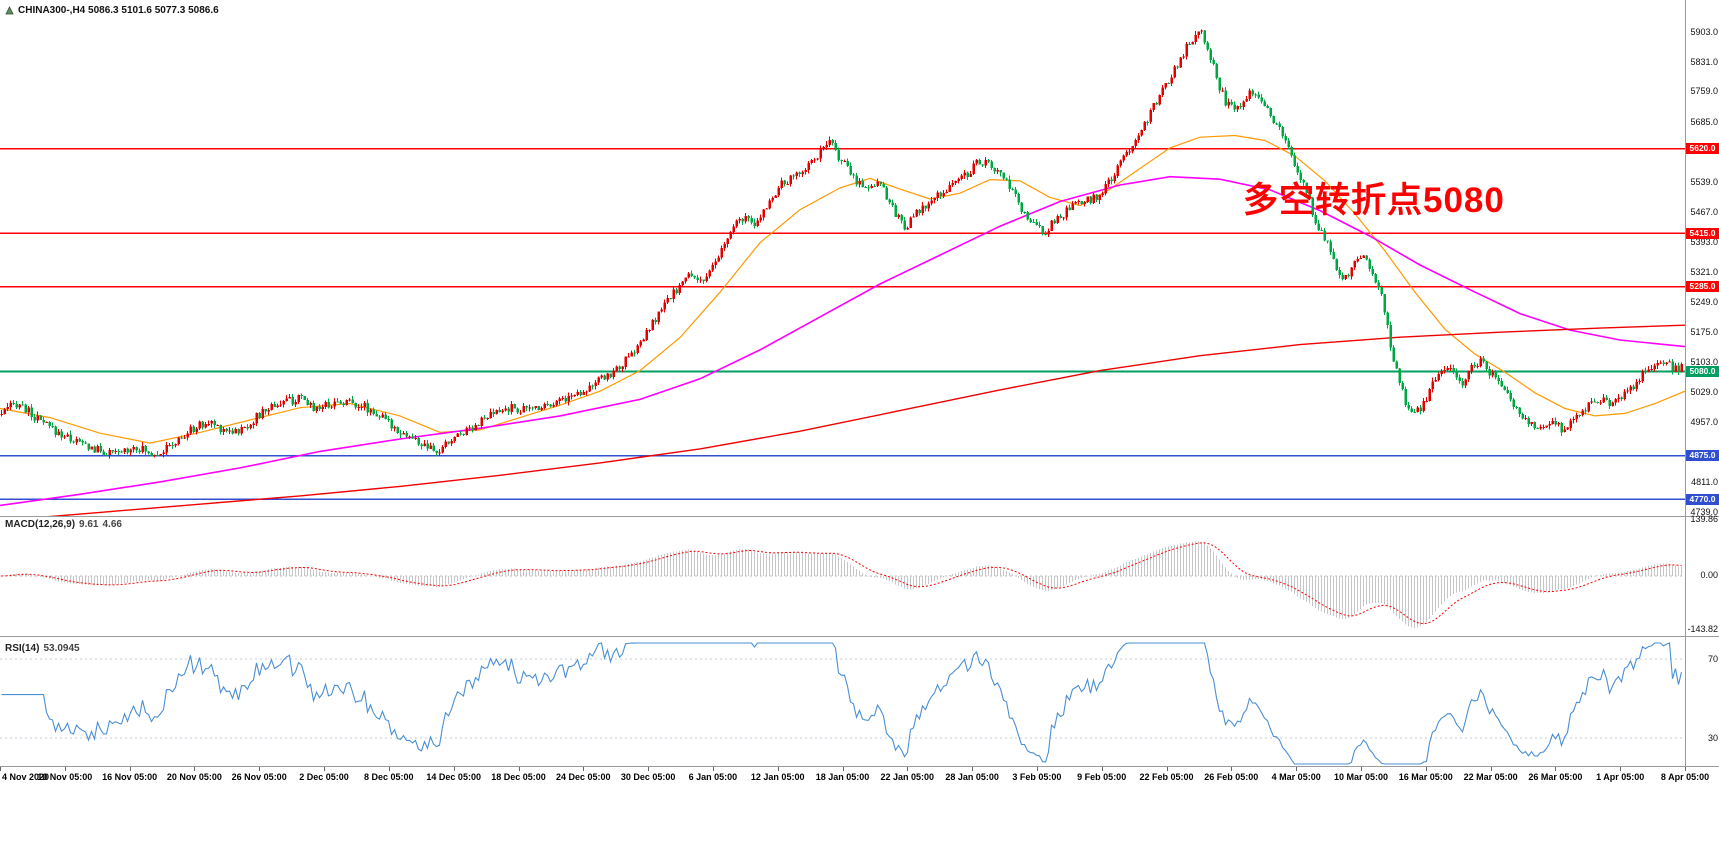 This screenshot has width=1719, height=842. I want to click on price-level-tag: 5285.0, so click(1702, 286).